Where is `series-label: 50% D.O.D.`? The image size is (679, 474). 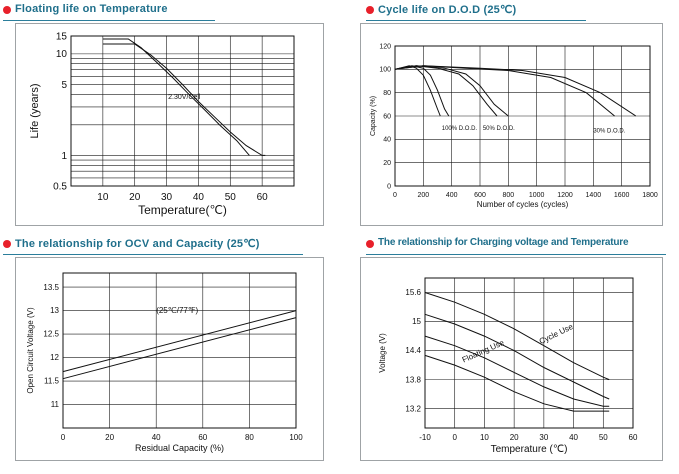
series-label: 50% D.O.D. is located at coordinates (499, 129).